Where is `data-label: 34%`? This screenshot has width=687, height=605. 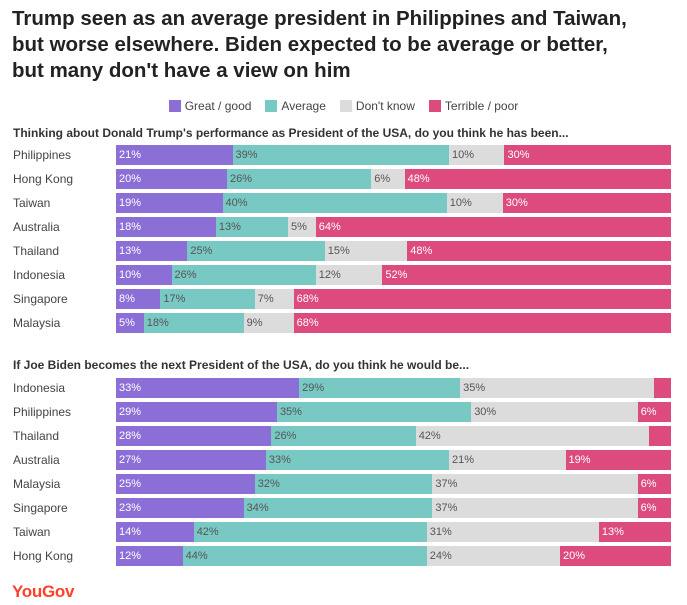
data-label: 34% is located at coordinates (257, 508).